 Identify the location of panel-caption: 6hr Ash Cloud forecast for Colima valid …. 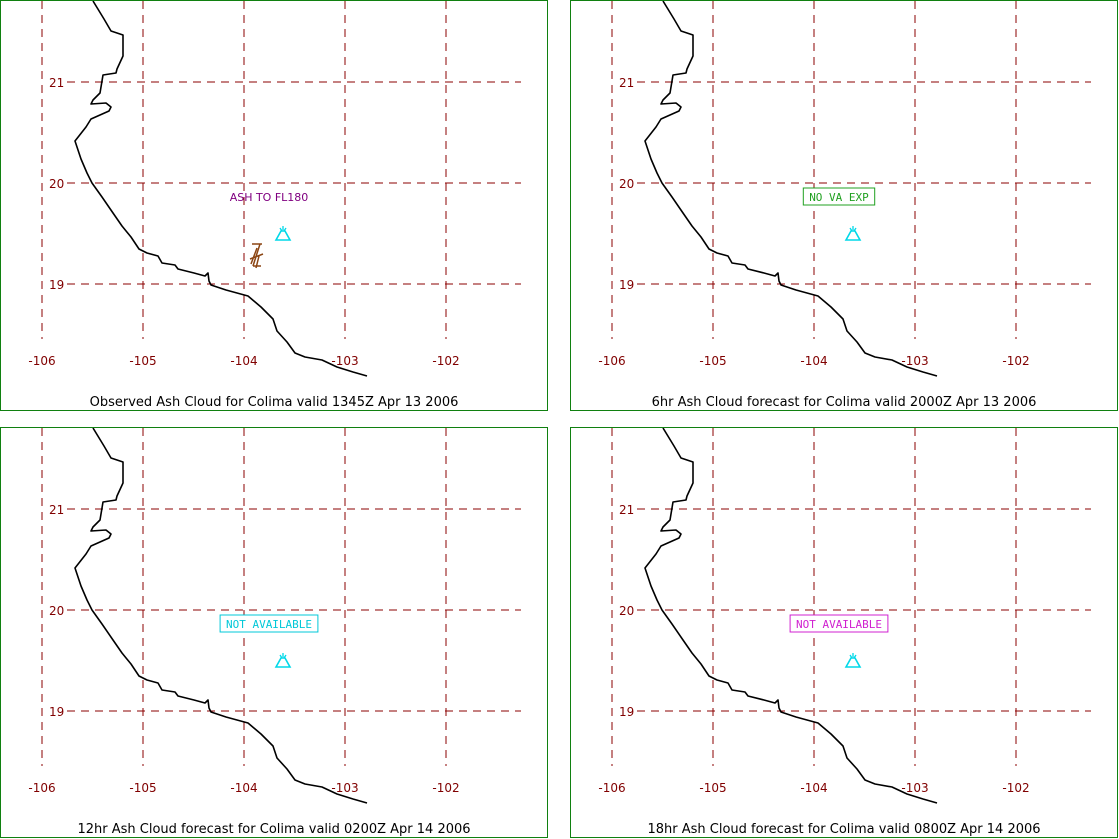
(844, 402).